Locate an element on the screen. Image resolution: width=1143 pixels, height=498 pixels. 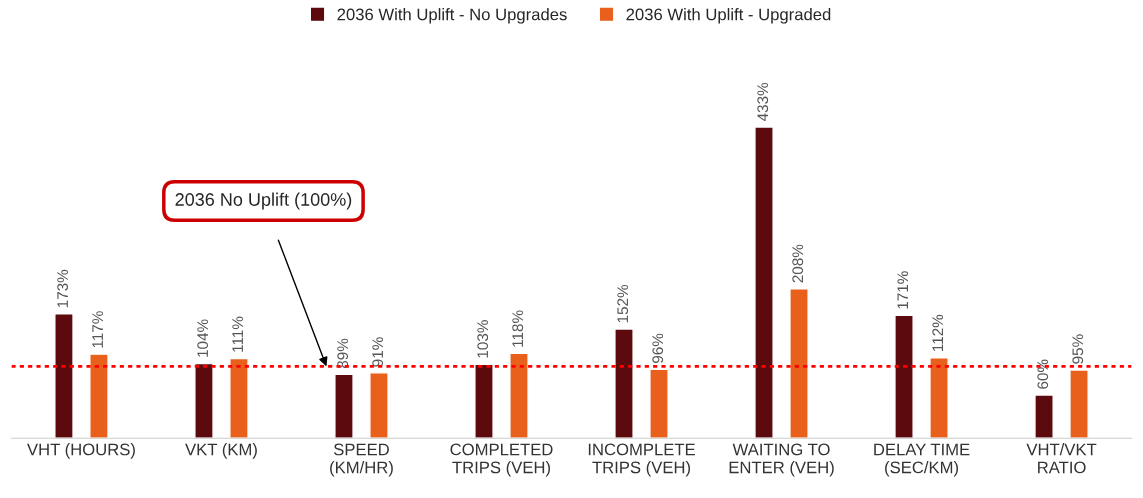
data-label: 152% is located at coordinates (623, 303).